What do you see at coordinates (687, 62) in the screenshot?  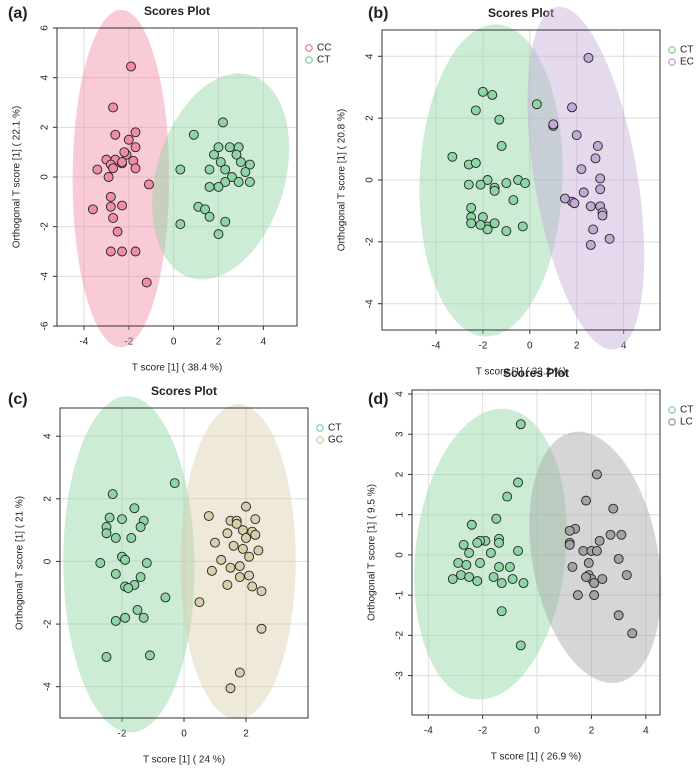 I see `legend-label: EC` at bounding box center [687, 62].